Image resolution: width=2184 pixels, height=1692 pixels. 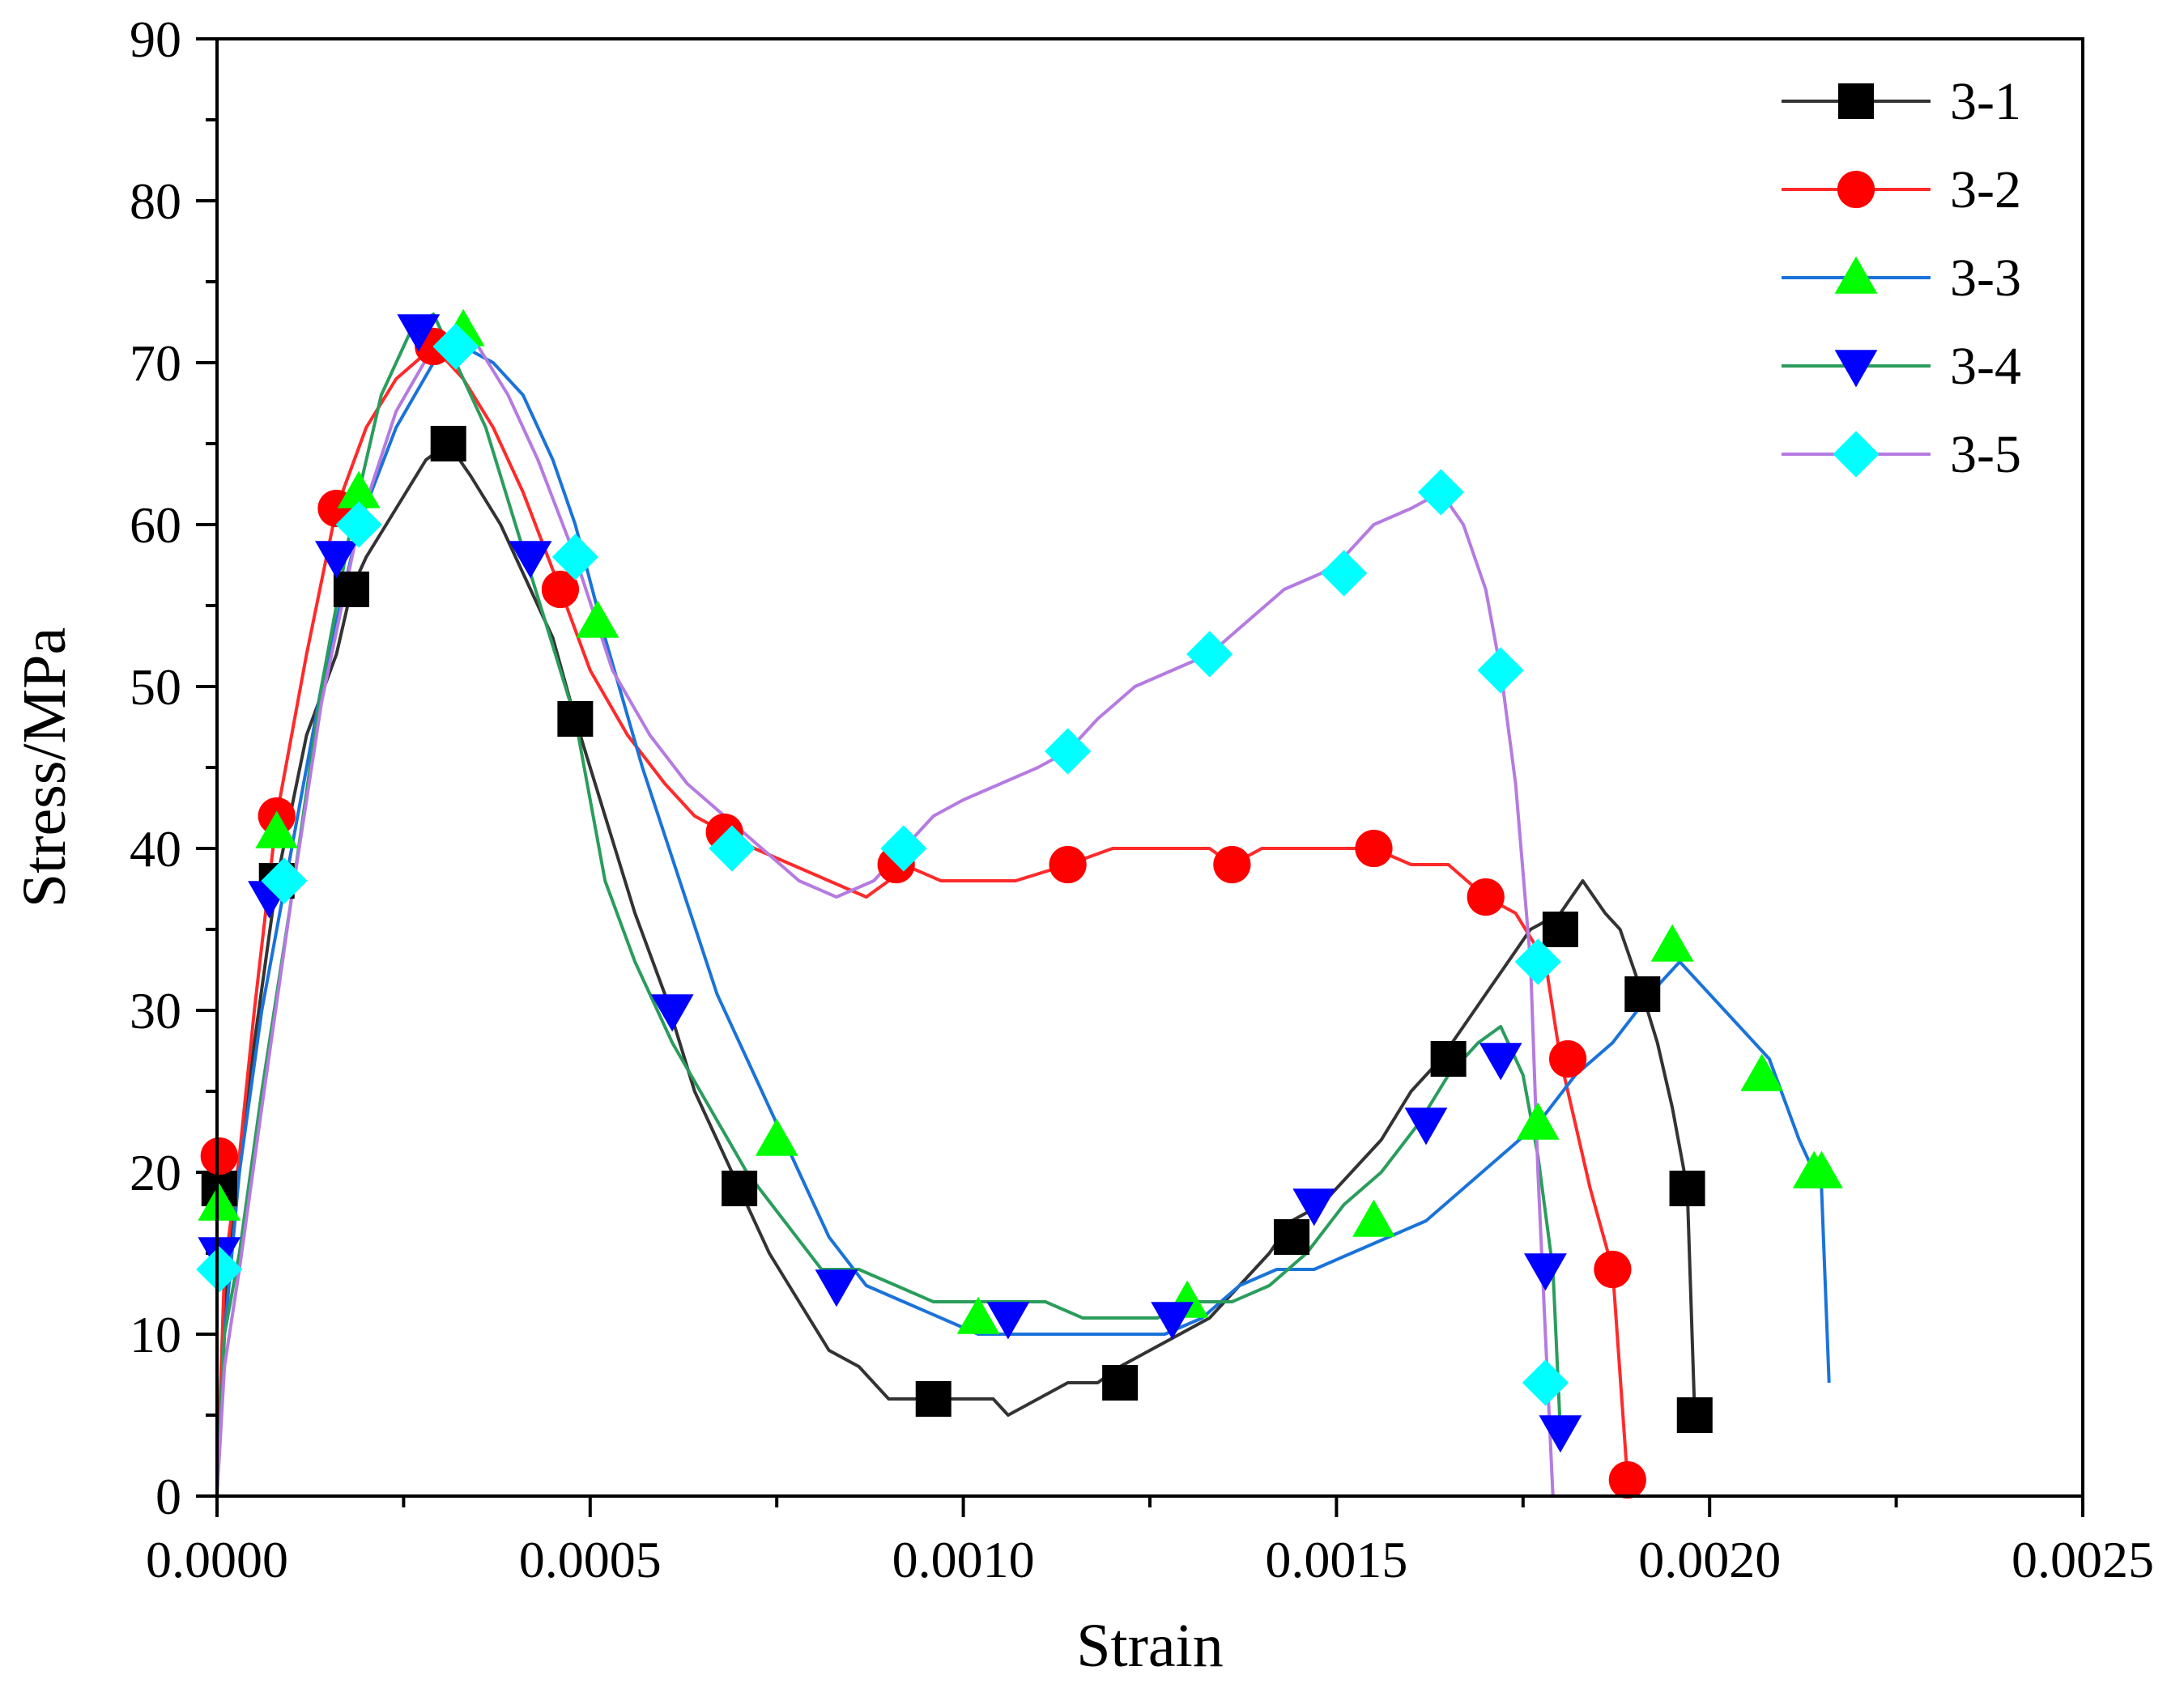 What do you see at coordinates (217, 1559) in the screenshot?
I see `x-tick-label: 0.0000` at bounding box center [217, 1559].